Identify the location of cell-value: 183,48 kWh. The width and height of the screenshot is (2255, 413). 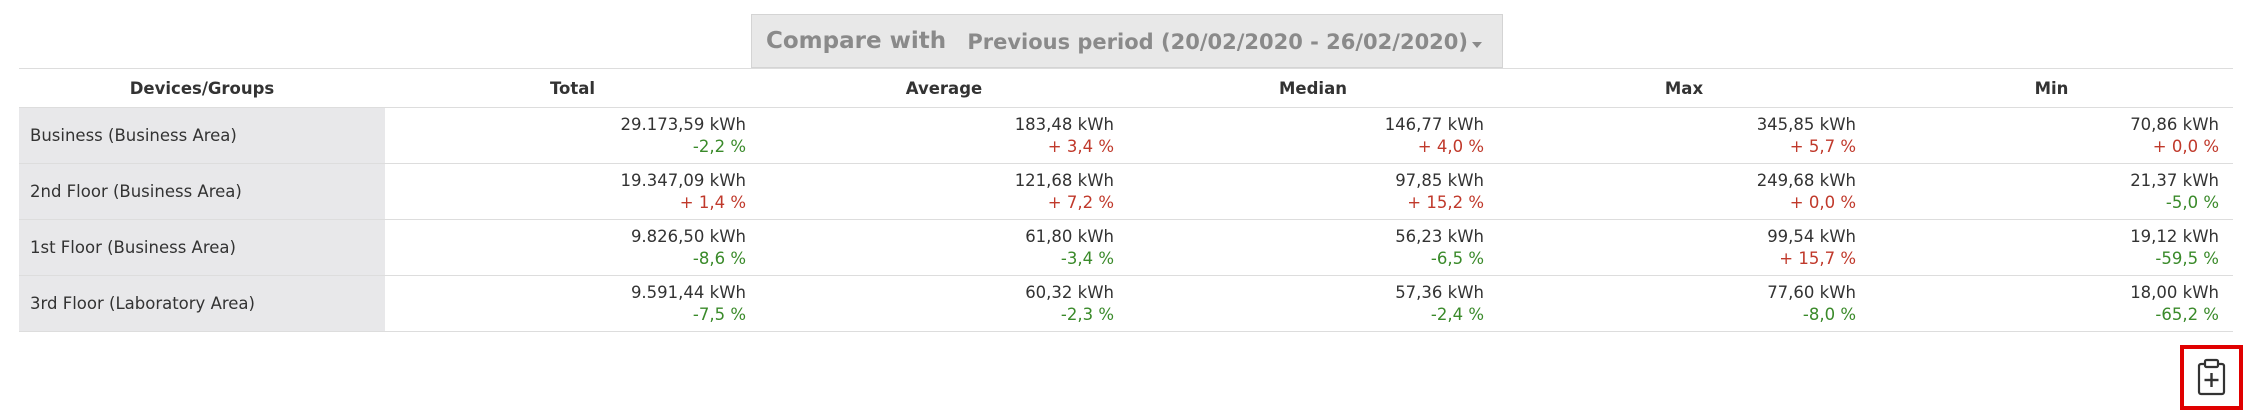
(1064, 124).